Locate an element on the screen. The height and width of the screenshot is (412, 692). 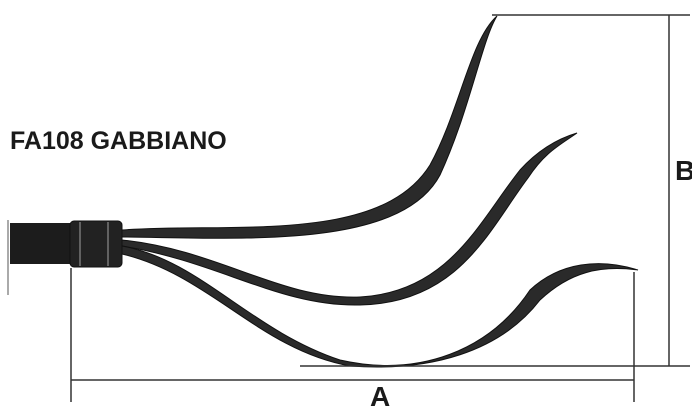
handle is located at coordinates (65, 257).